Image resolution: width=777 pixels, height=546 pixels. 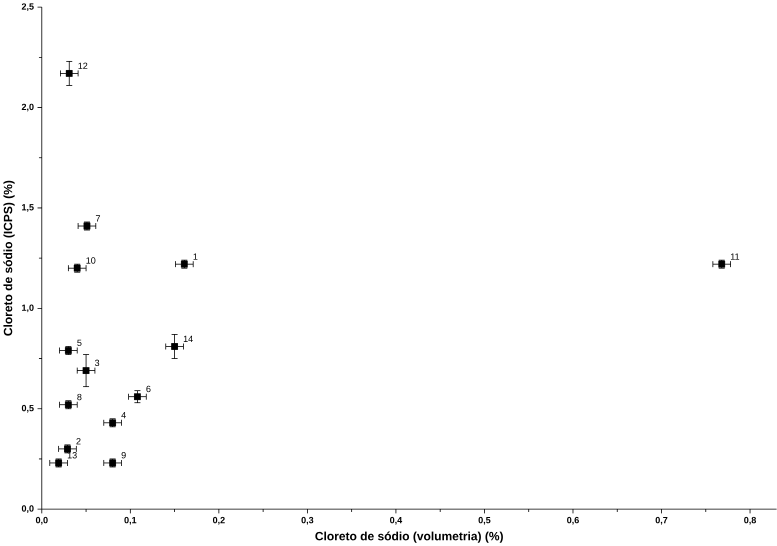 I want to click on y-tick-label: 2,0, so click(x=28, y=108).